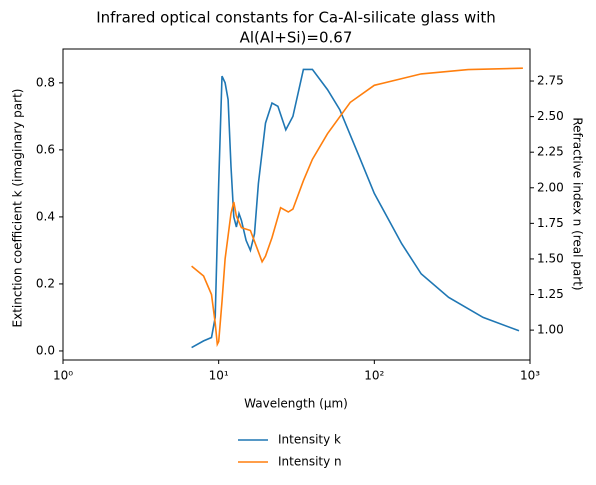 The image size is (596, 485). Describe the element at coordinates (550, 152) in the screenshot. I see `y2-tick-label: 2.25` at that location.